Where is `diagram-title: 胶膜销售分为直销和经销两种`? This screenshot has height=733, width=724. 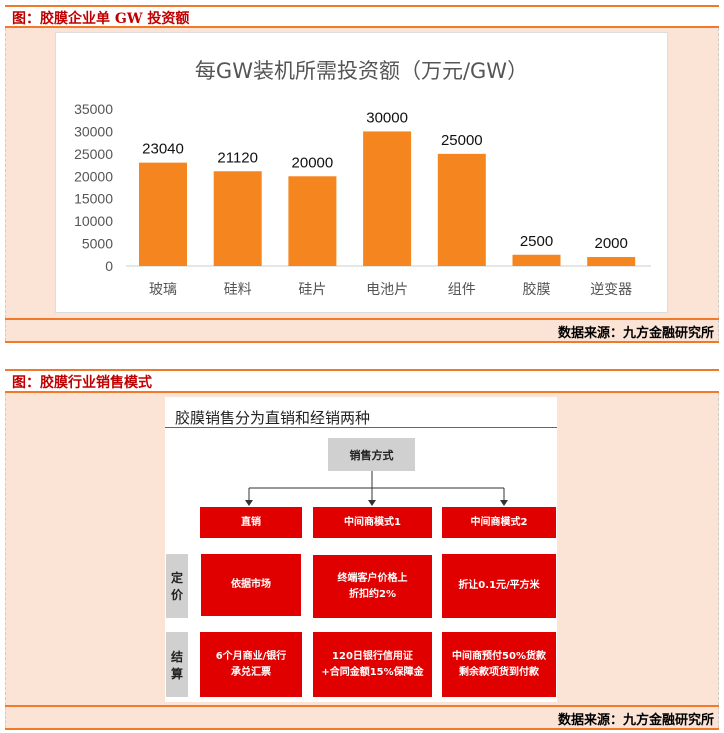 diagram-title: 胶膜销售分为直销和经销两种 is located at coordinates (273, 418).